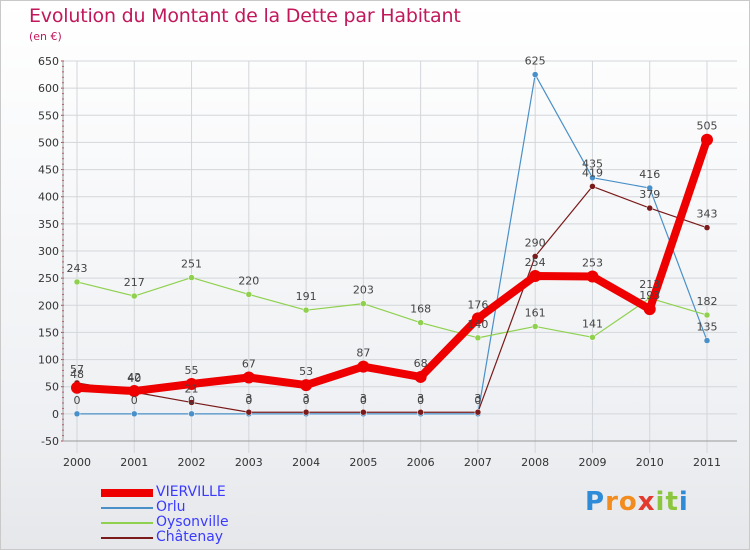 This screenshot has height=550, width=750. Describe the element at coordinates (707, 126) in the screenshot. I see `data-label-vierville: 505` at that location.